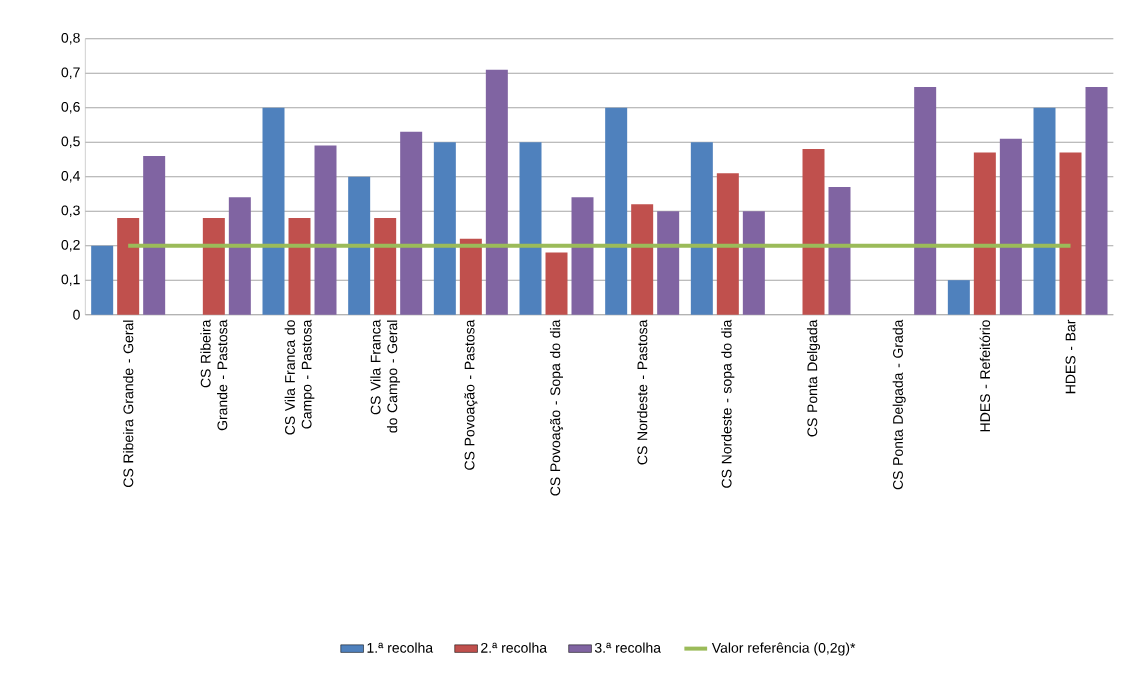 The width and height of the screenshot is (1132, 685). I want to click on x-tick-label: CS Vila Franca do Campo - Pastosa, so click(299, 377).